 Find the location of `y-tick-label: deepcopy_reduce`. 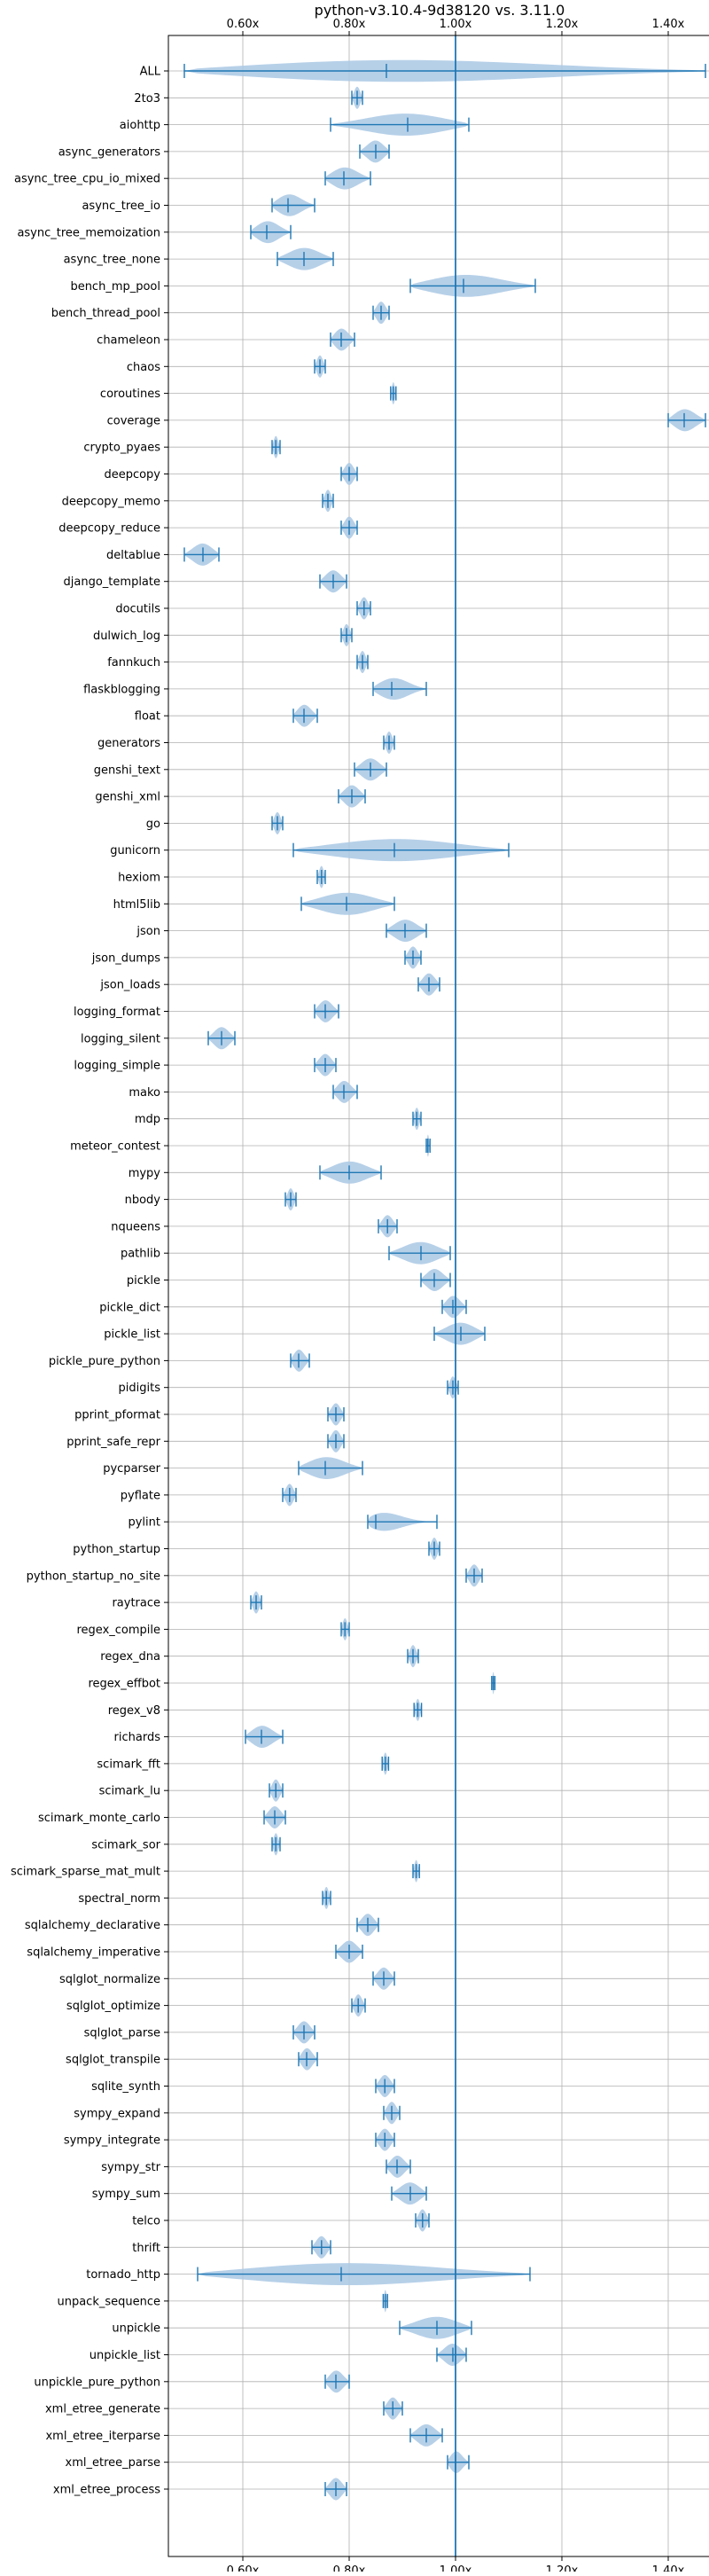

y-tick-label: deepcopy_reduce is located at coordinates (109, 529).